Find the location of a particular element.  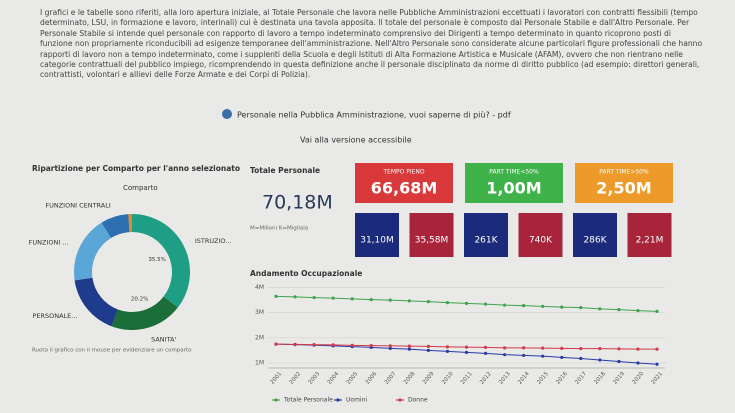

x-tick-label: 2019 is located at coordinates (619, 378).